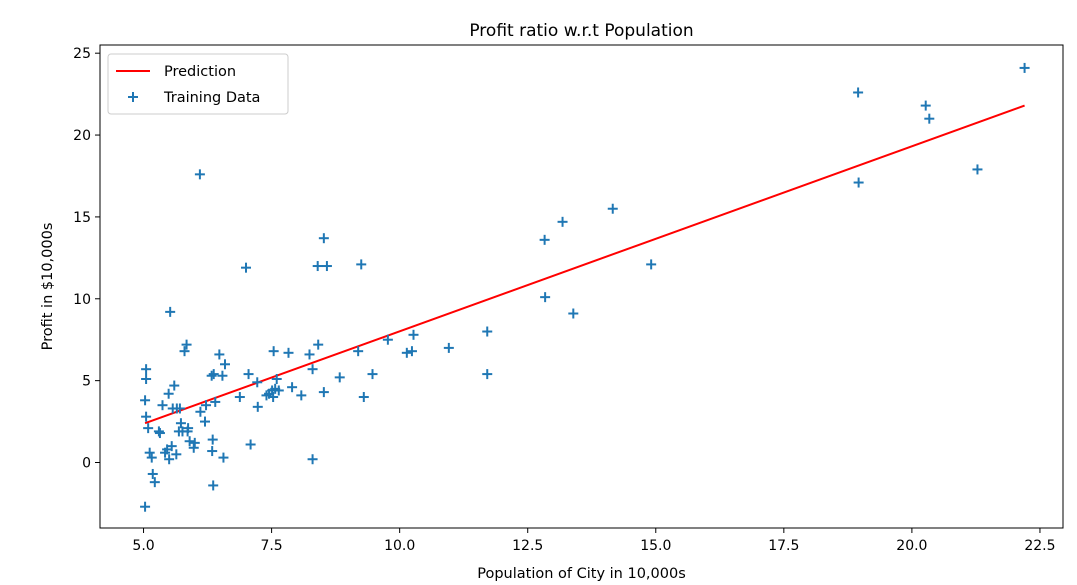  What do you see at coordinates (211, 98) in the screenshot?
I see `legend-label: Training Data` at bounding box center [211, 98].